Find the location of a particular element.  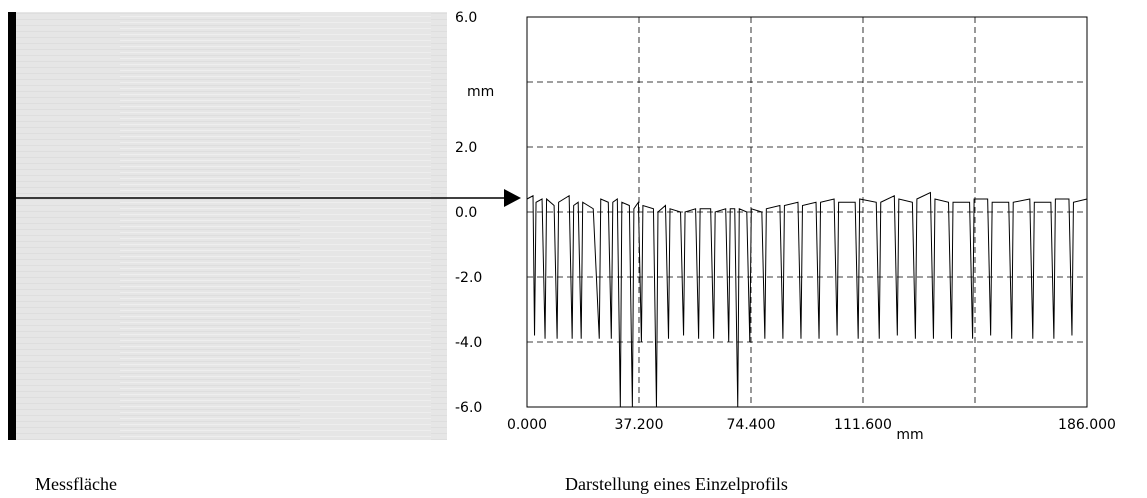

y-tick-label: -4.0 is located at coordinates (468, 343).